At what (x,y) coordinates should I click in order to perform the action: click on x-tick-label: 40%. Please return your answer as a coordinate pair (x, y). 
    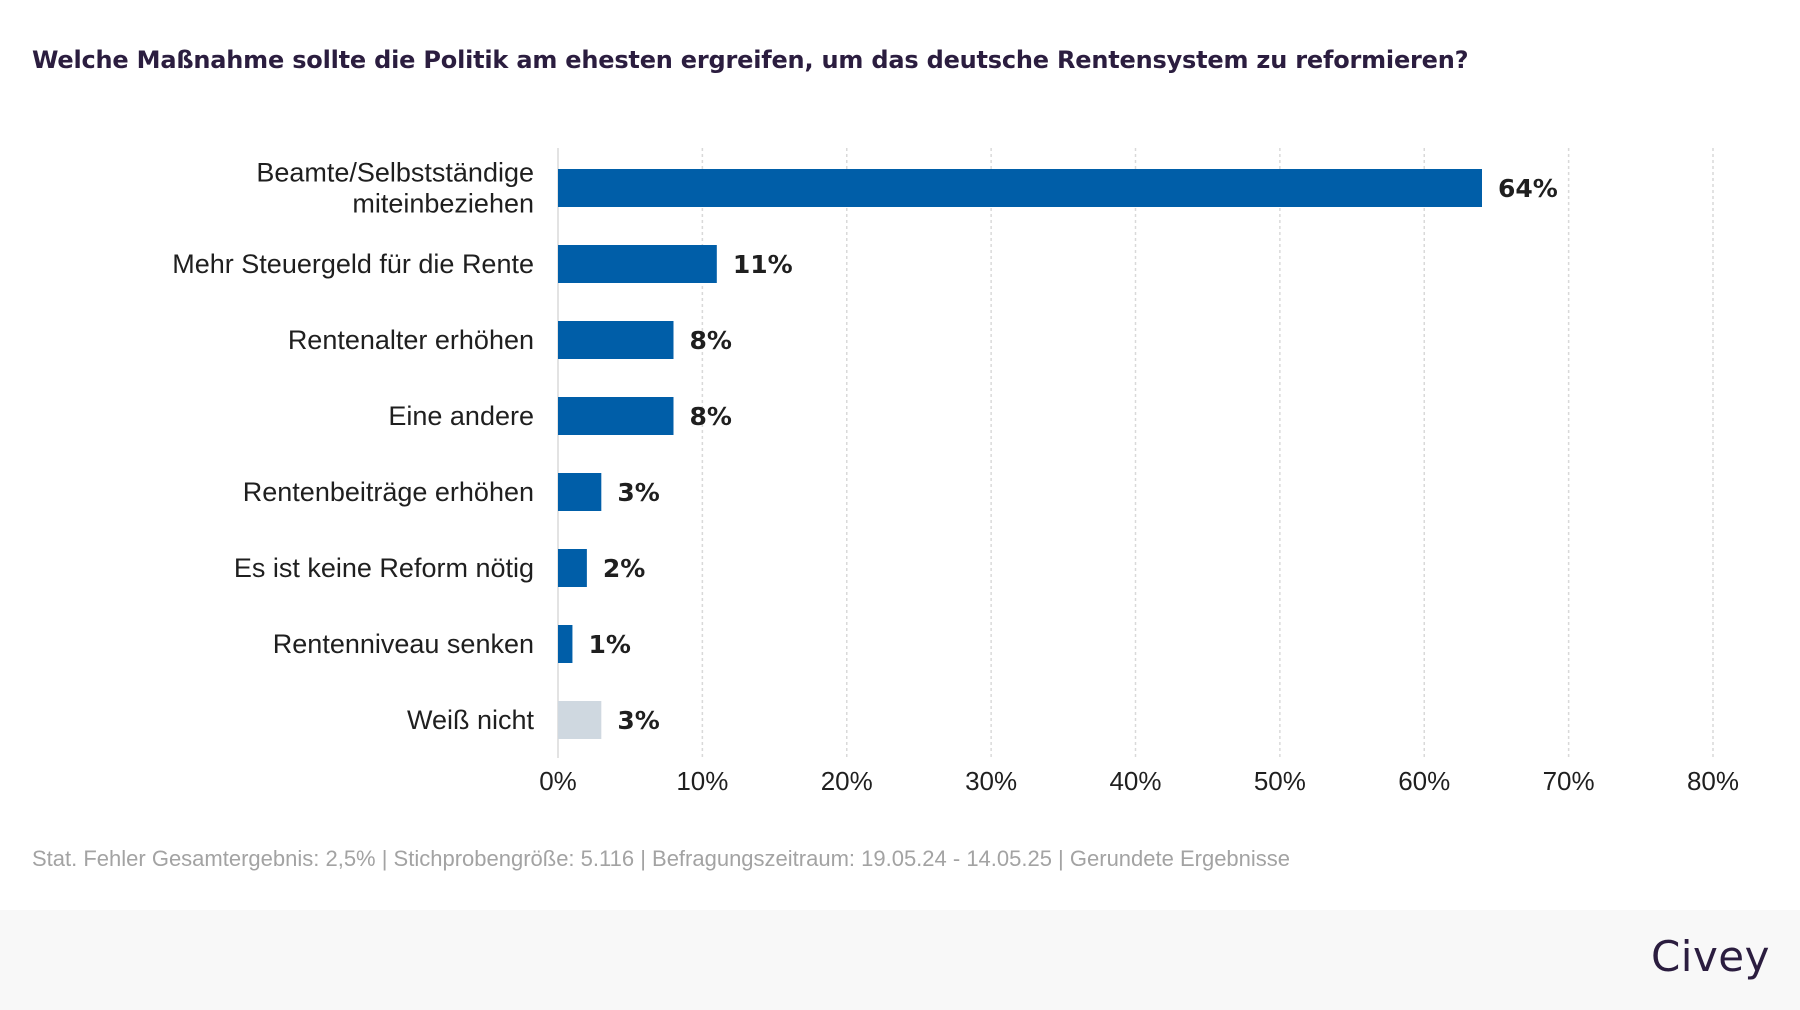
    Looking at the image, I should click on (1135, 781).